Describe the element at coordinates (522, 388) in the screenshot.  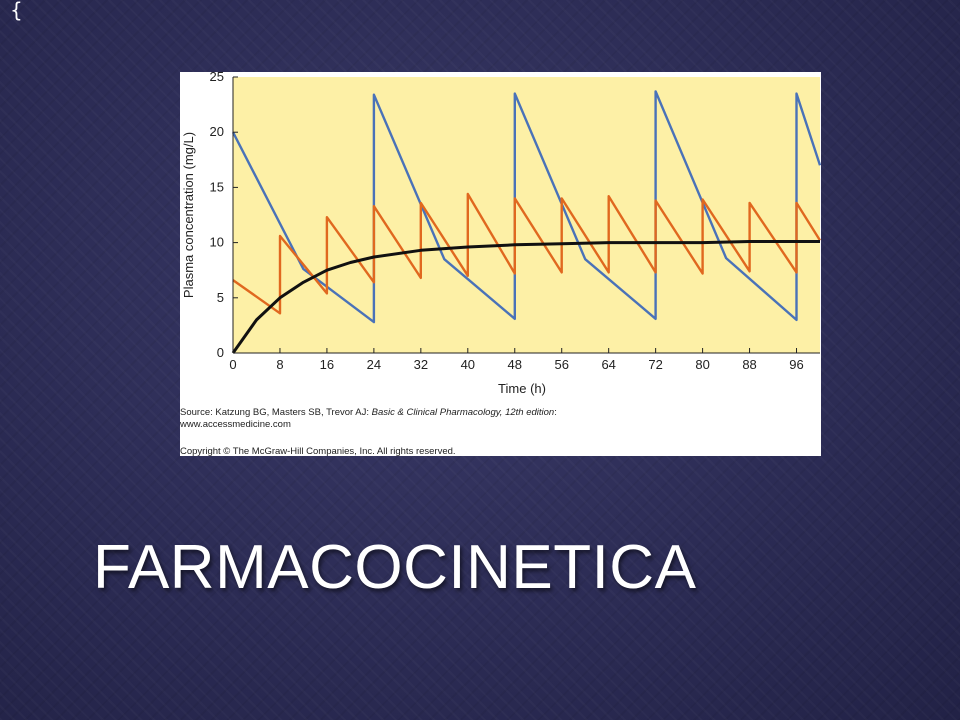
I see `x-axis-label: Time (h)` at that location.